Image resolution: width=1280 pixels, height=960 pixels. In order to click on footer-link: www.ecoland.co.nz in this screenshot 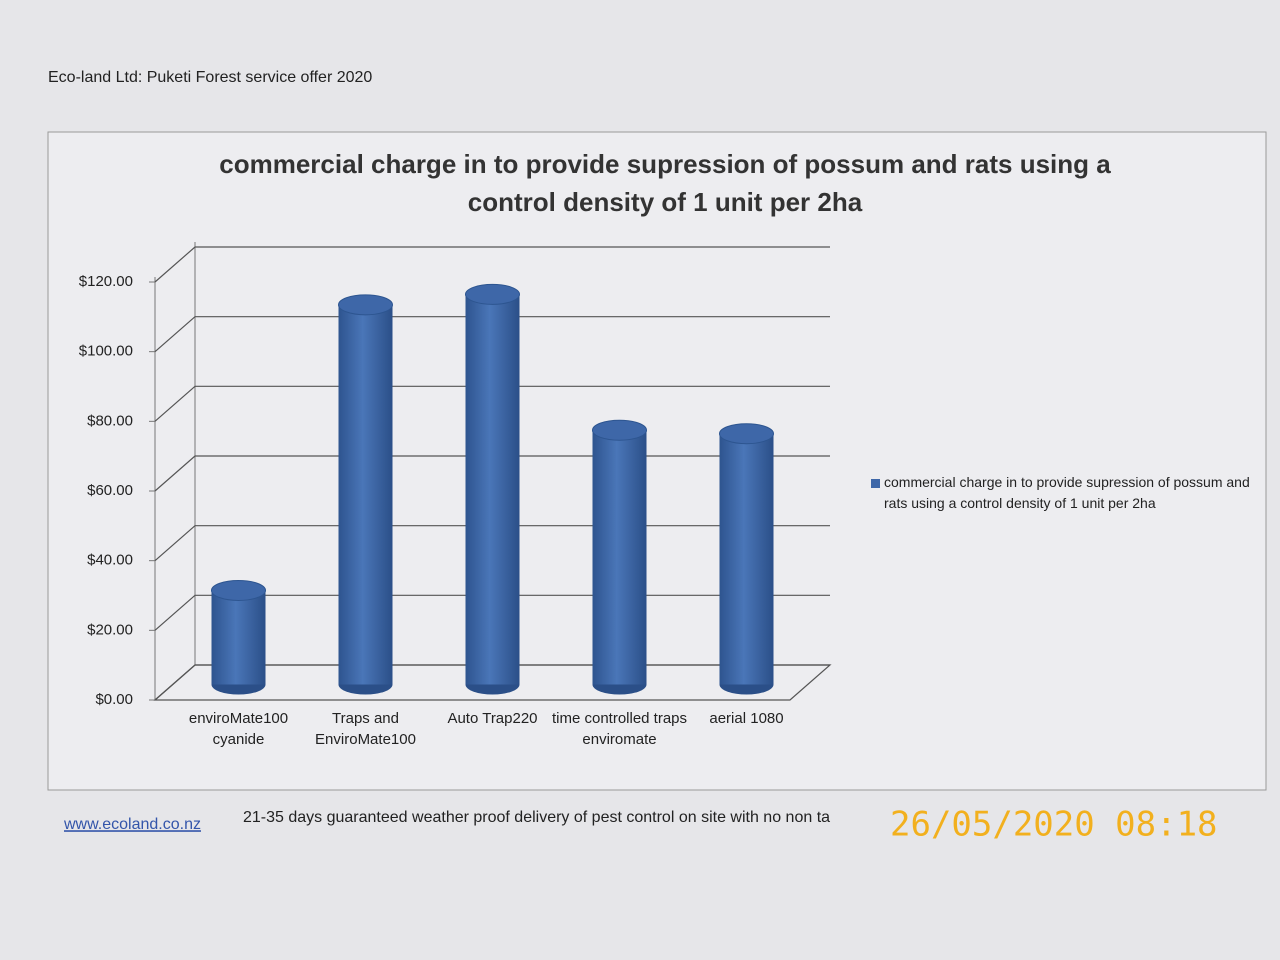, I will do `click(132, 824)`.